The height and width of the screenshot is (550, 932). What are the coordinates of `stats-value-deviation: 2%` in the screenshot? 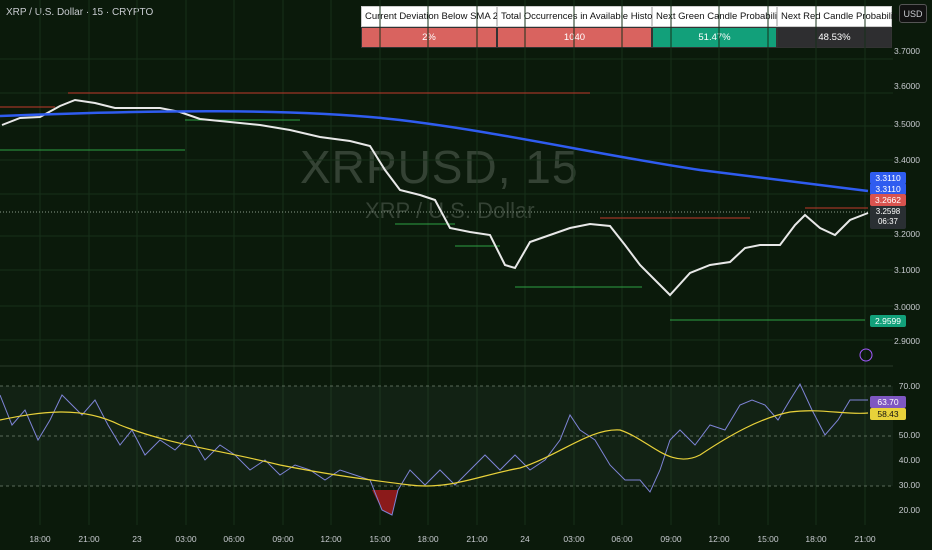 It's located at (429, 37).